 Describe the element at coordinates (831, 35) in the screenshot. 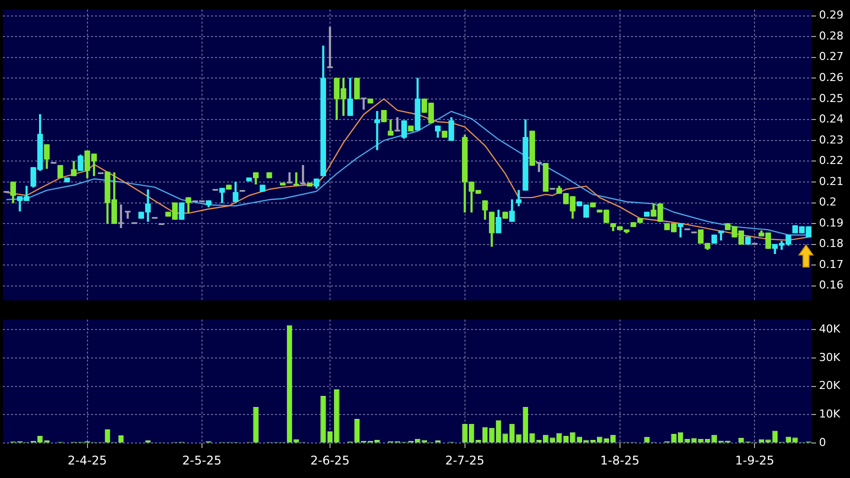

I see `y-tick-label: 0.28` at that location.